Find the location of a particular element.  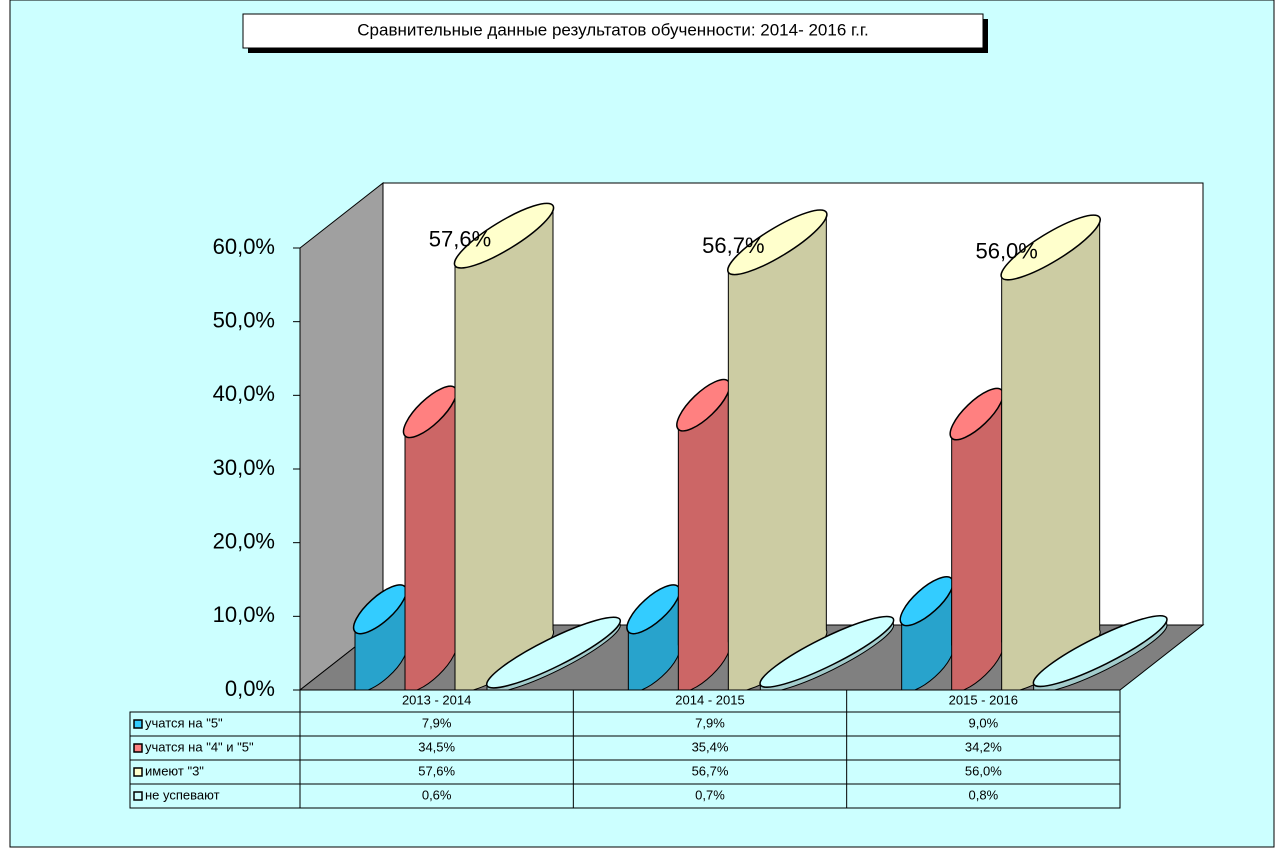

table-value: 0,6% is located at coordinates (437, 794).